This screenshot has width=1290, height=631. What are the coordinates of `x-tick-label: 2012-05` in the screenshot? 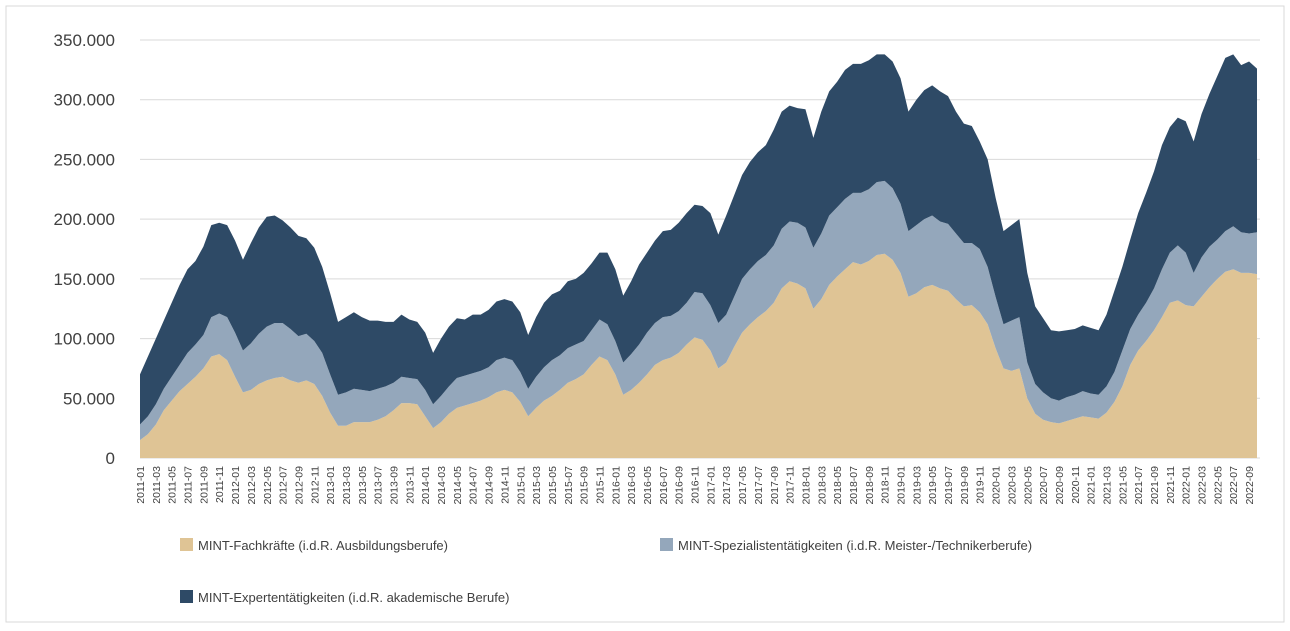 It's located at (268, 485).